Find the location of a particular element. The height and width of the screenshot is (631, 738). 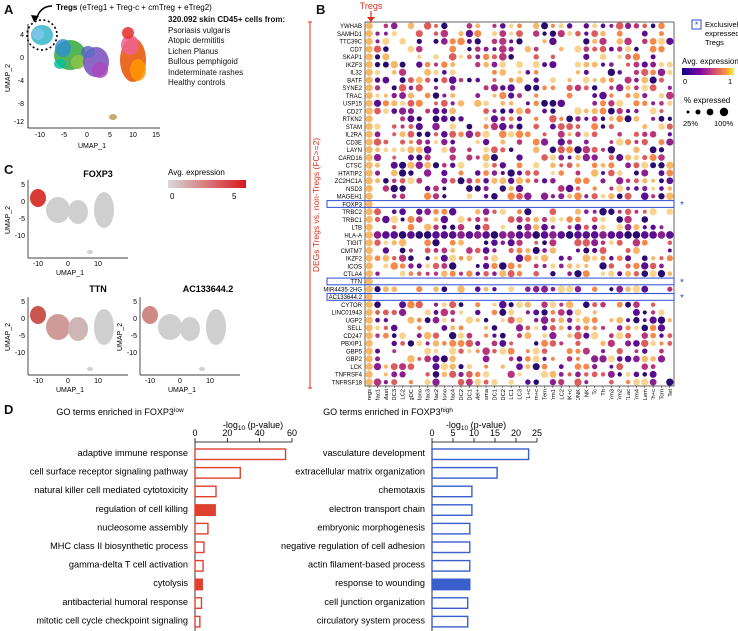

dot-LTB-CTL+c is located at coordinates (528, 227).